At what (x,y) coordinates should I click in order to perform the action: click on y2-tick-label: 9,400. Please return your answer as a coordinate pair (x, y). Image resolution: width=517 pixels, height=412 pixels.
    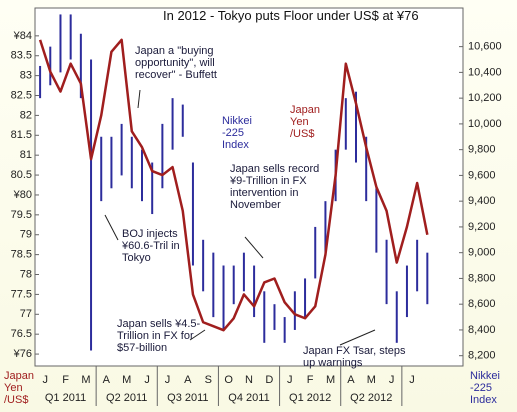
    Looking at the image, I should click on (482, 201).